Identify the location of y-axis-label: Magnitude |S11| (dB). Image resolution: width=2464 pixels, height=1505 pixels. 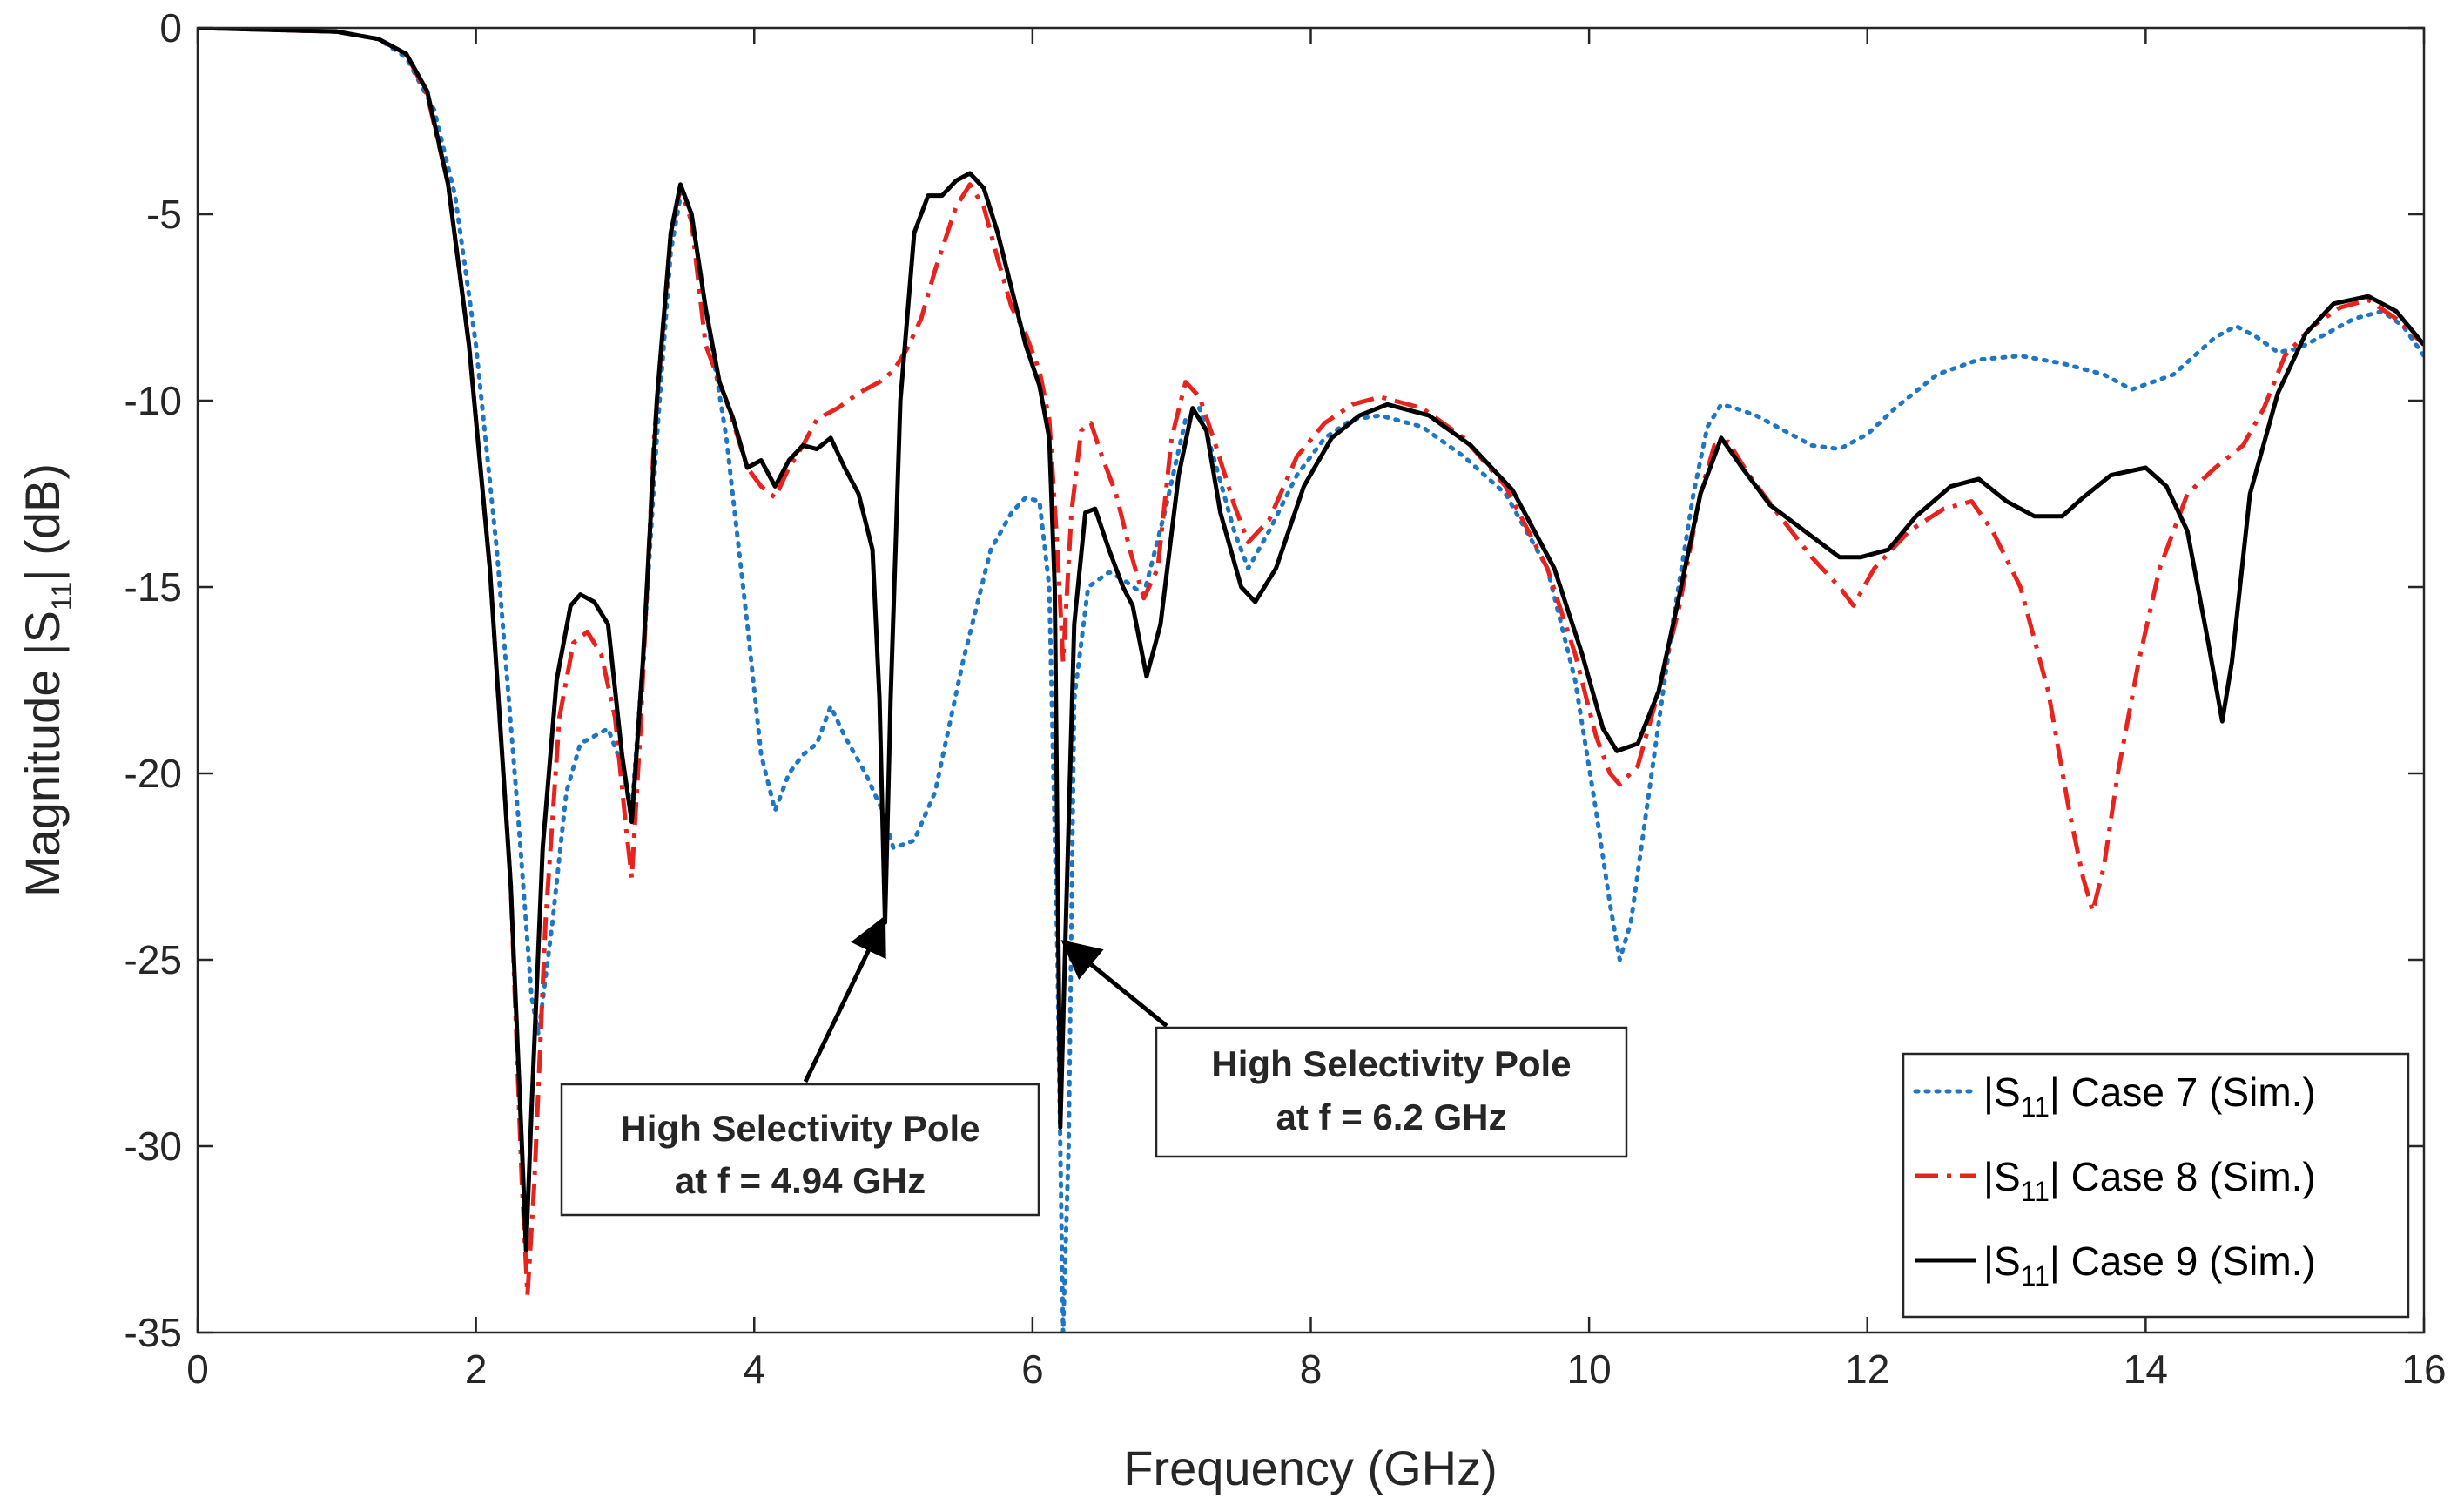
(46, 680).